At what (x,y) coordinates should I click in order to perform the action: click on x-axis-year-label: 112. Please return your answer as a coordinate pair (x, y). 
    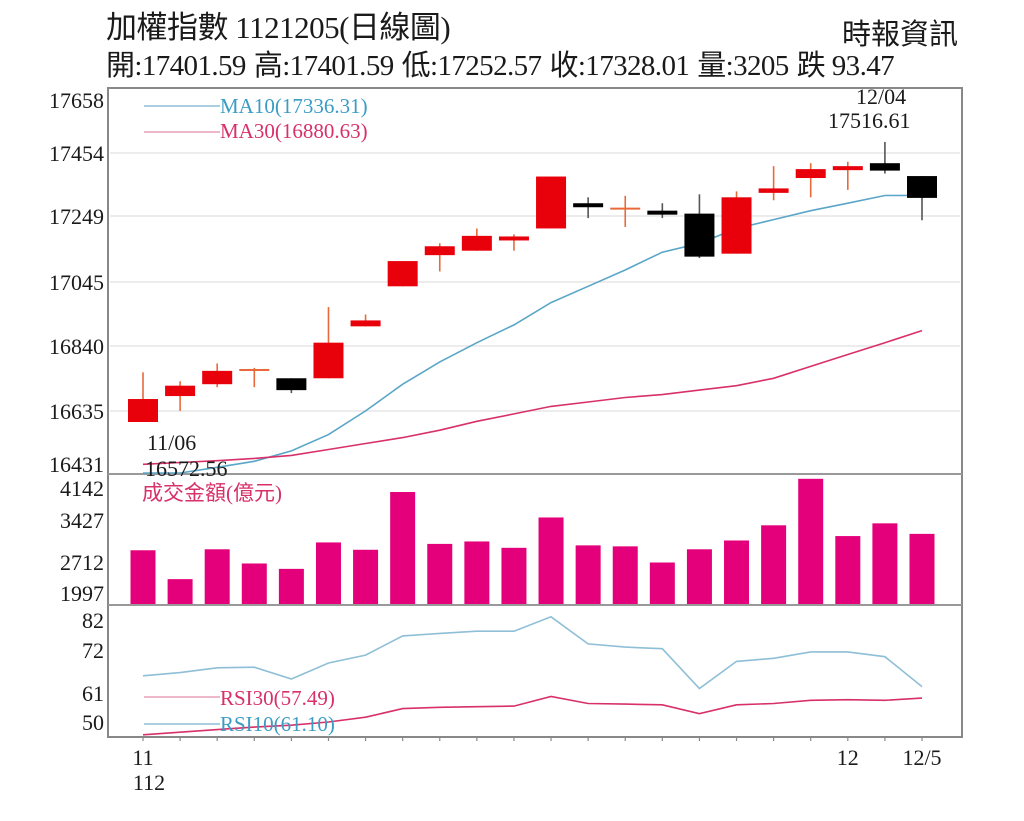
    Looking at the image, I should click on (149, 782).